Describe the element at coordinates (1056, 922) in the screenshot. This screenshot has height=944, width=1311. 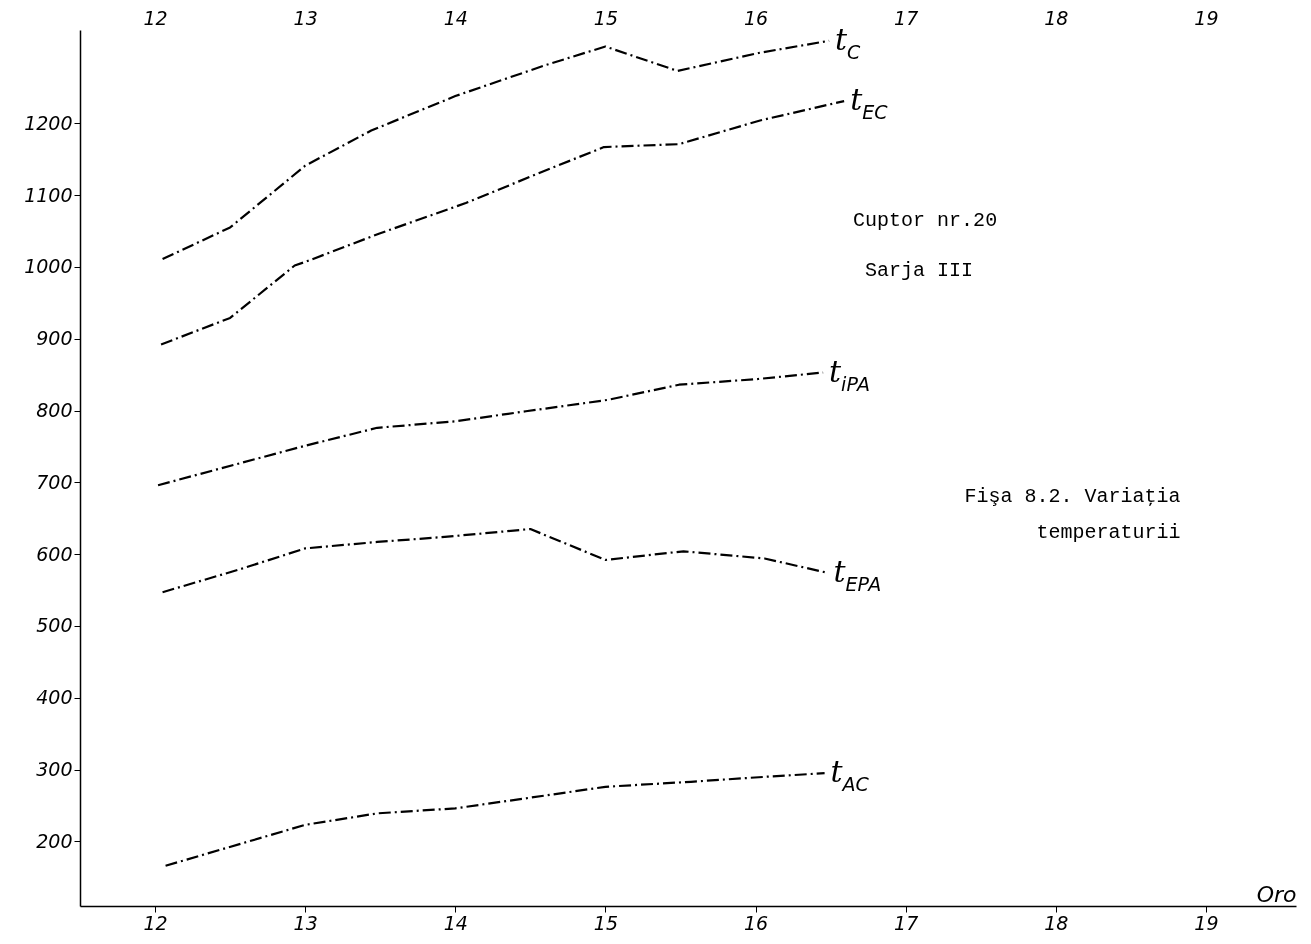
I see `x-tick-label: 18` at that location.